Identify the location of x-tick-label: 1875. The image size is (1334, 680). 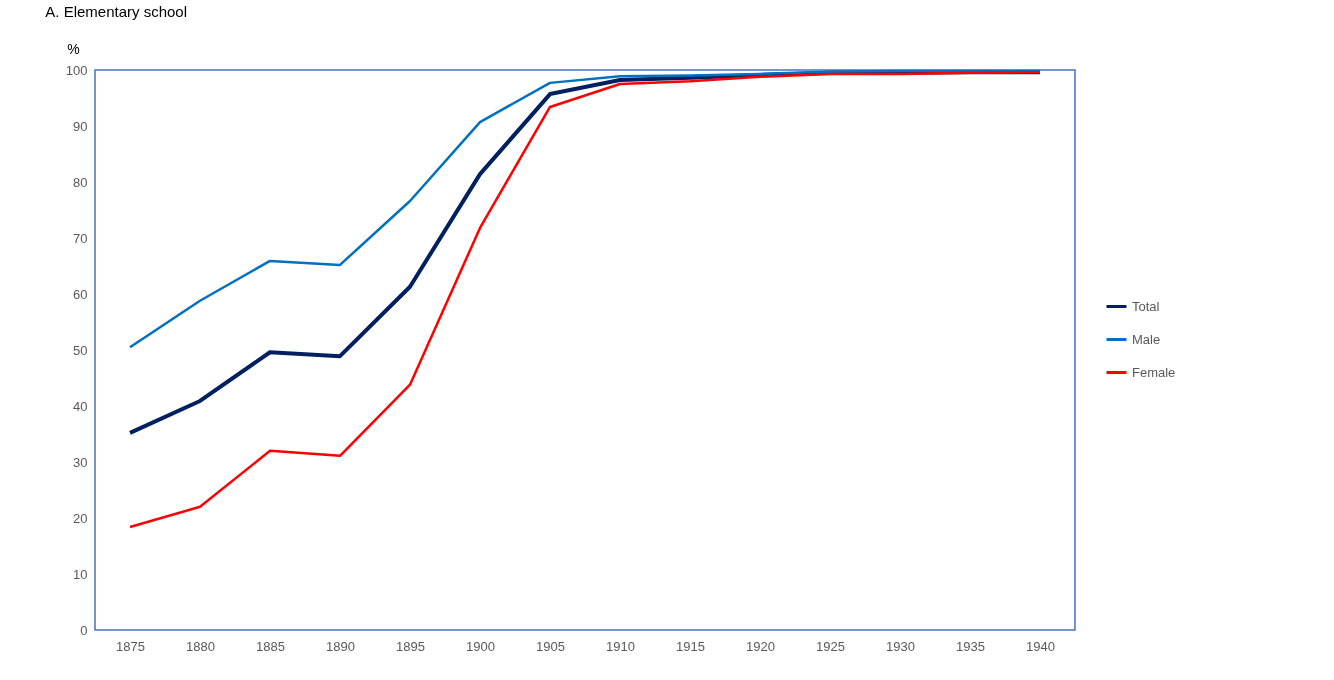
(130, 646).